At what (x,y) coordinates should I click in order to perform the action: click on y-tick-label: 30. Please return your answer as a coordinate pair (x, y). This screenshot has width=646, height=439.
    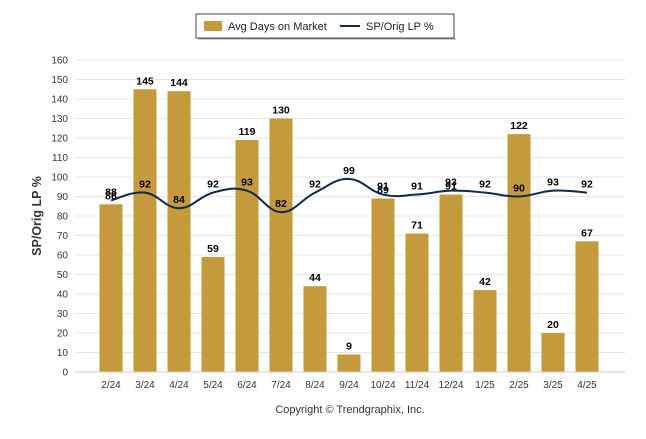
    Looking at the image, I should click on (63, 314).